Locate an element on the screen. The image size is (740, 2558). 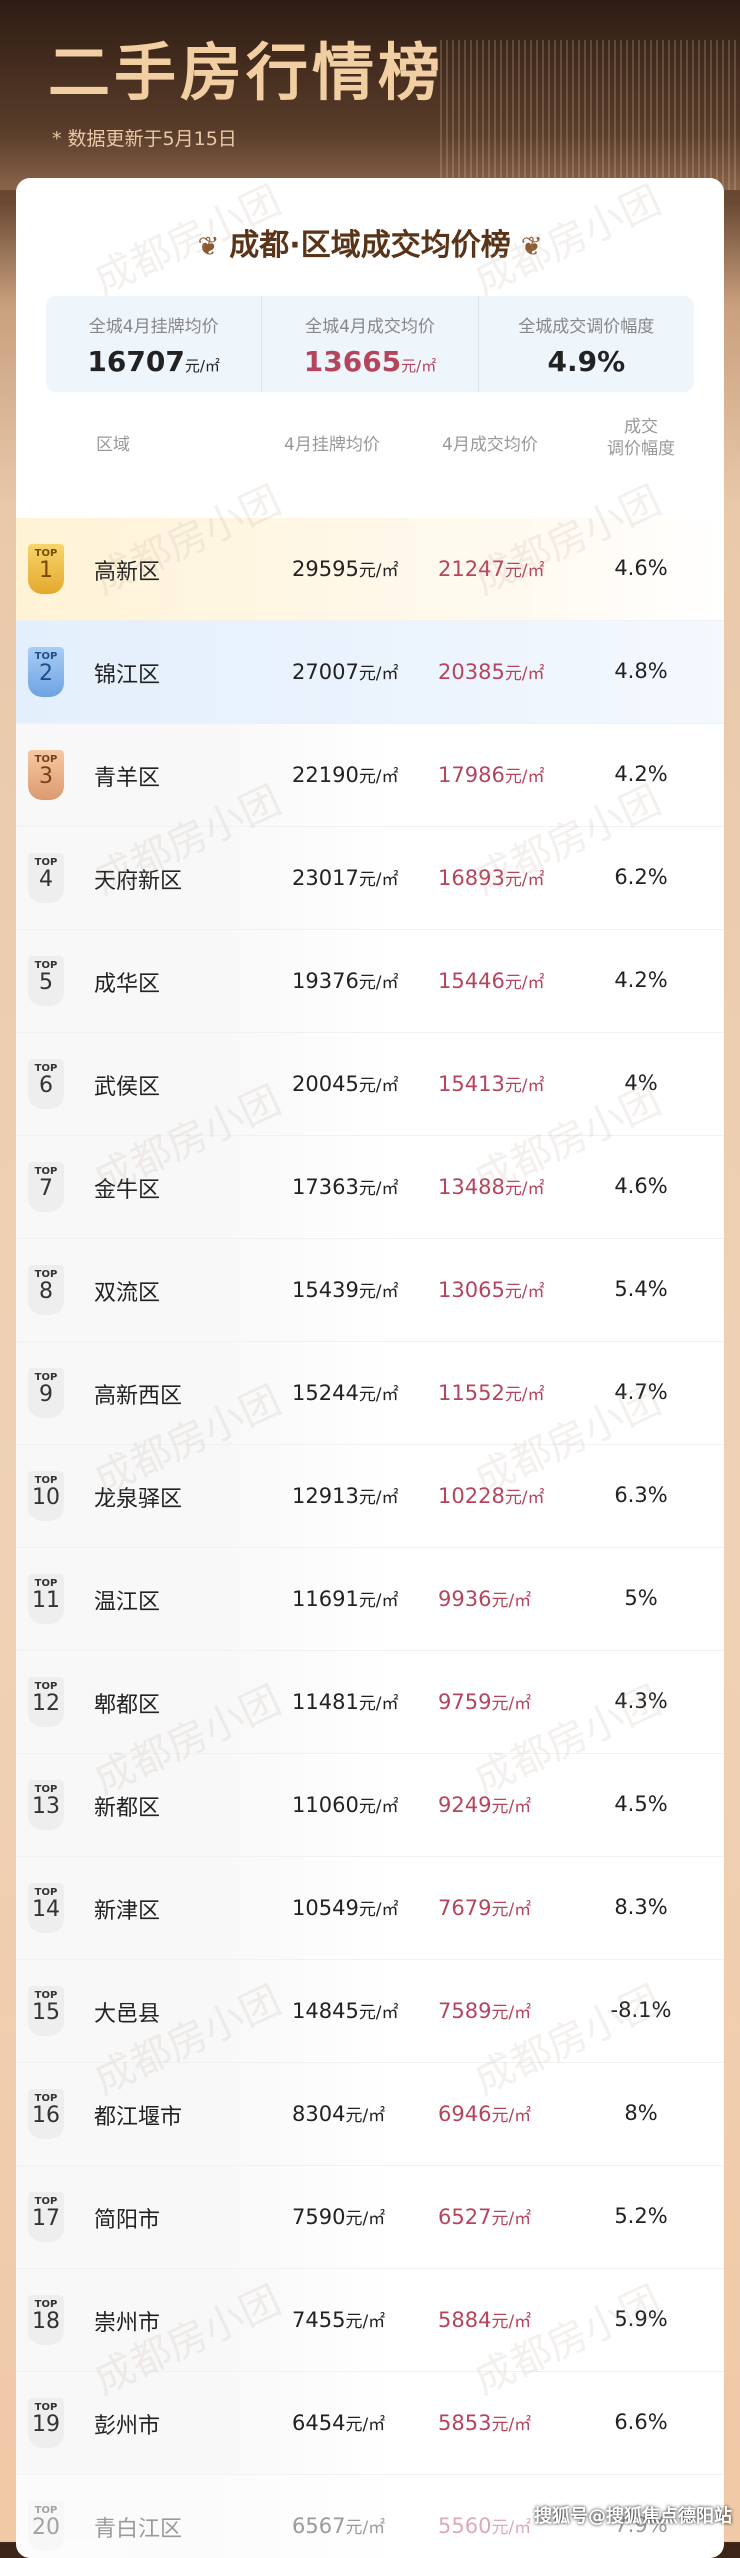
deal-price: 10228元/㎡ is located at coordinates (491, 1495).